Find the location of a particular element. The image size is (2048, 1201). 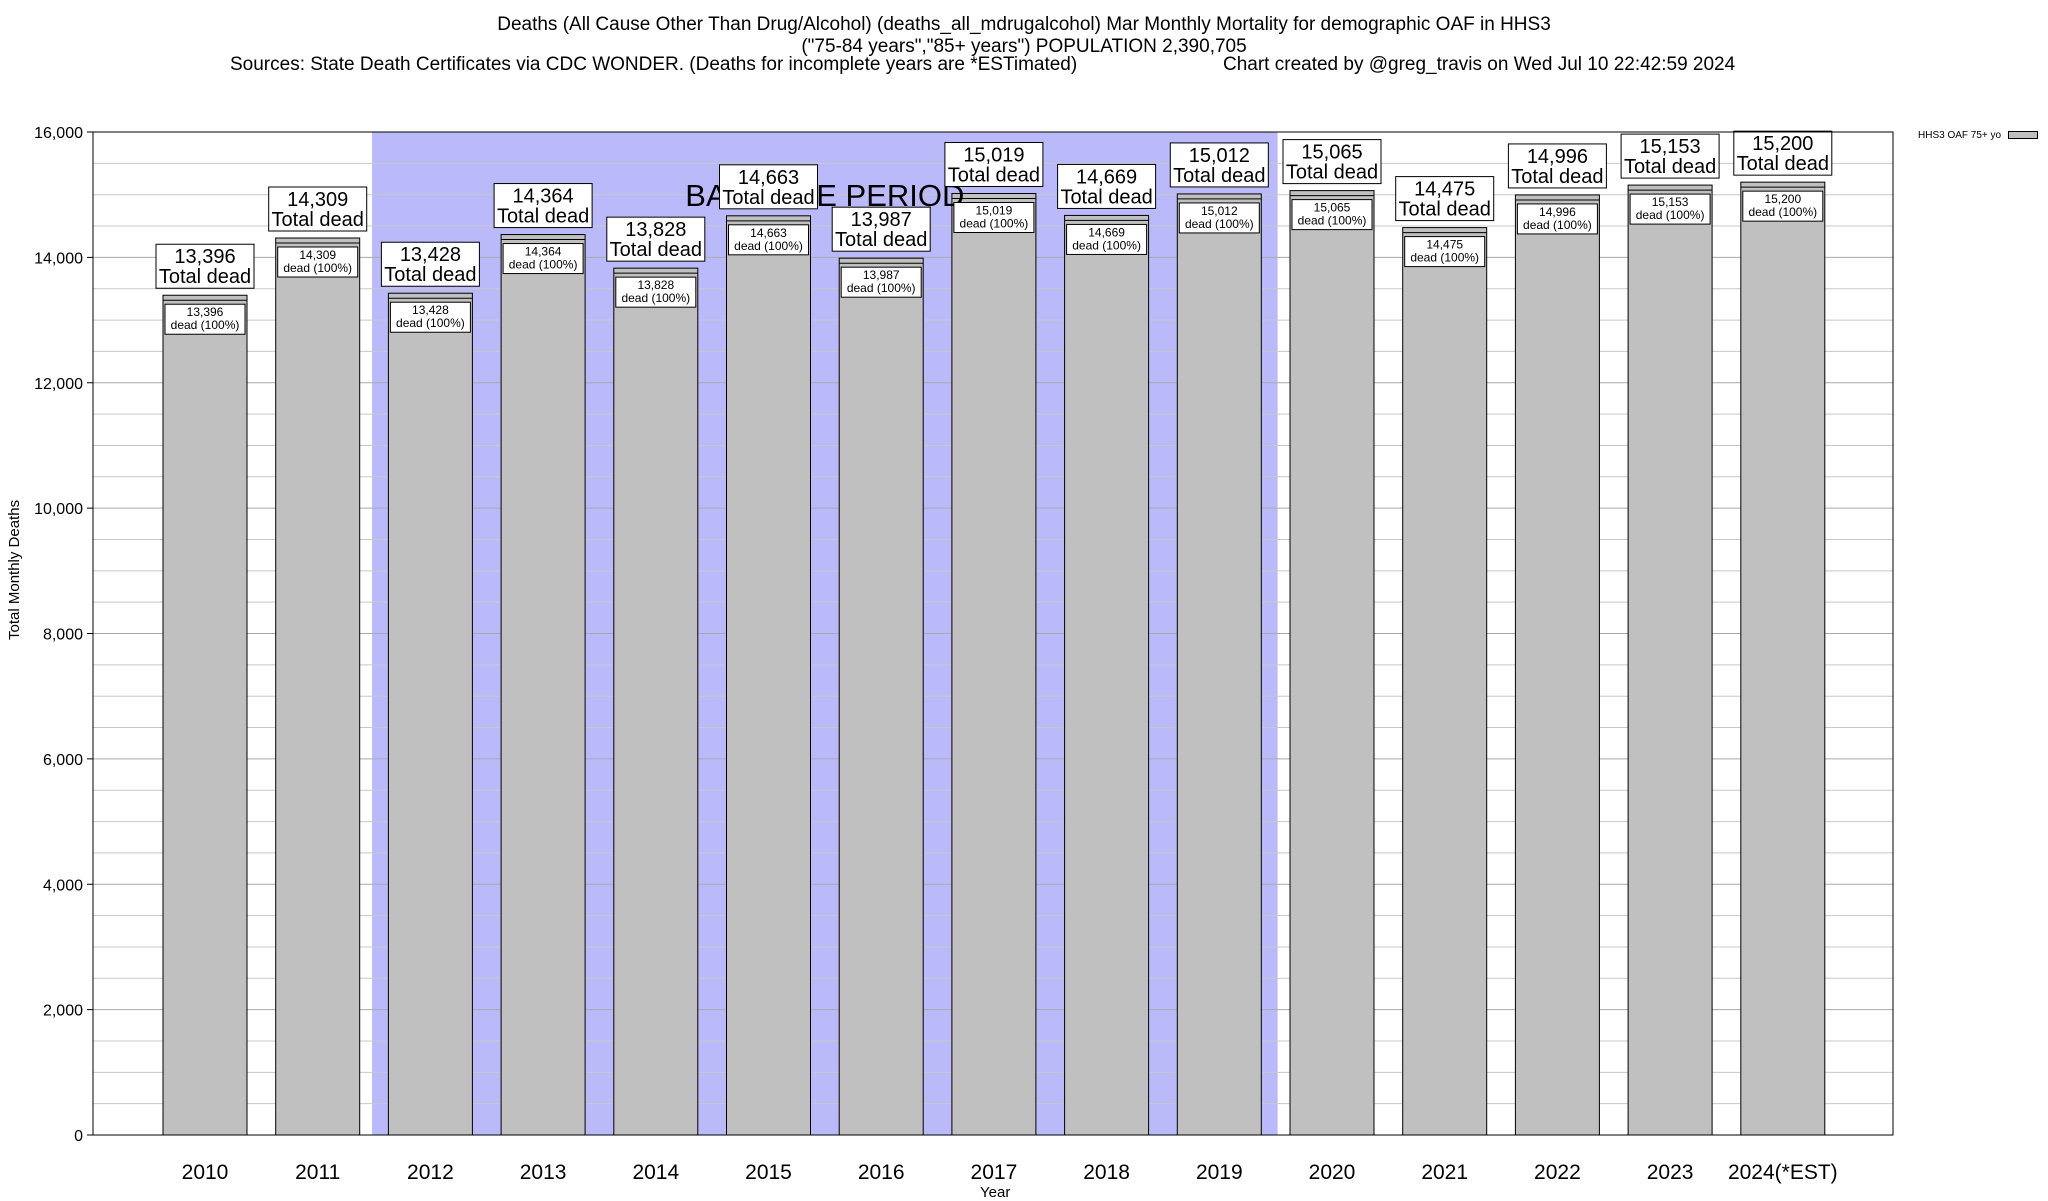

y-tick-label: 14,000 is located at coordinates (58, 258).